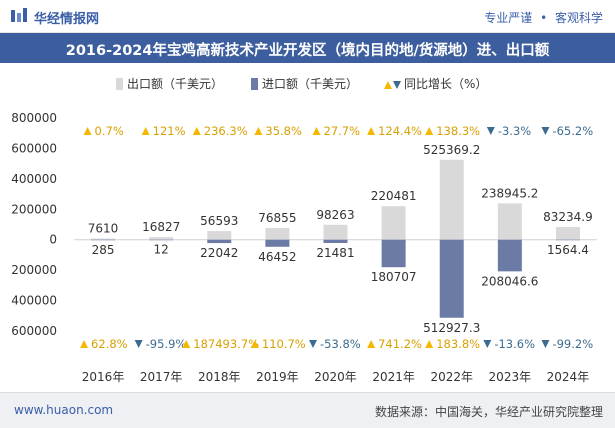  Describe the element at coordinates (568, 250) in the screenshot. I see `import-value-label: 1564.4` at that location.